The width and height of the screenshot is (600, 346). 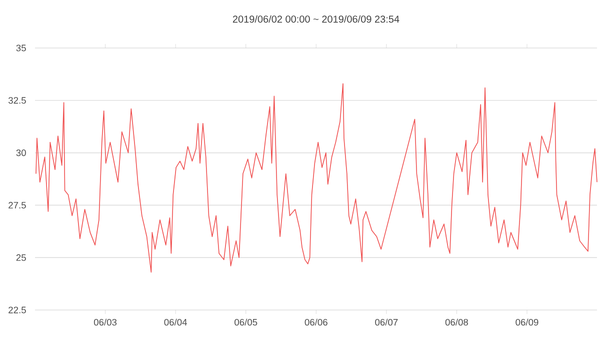 I want to click on y-tick-label: 22.5, so click(x=17, y=310).